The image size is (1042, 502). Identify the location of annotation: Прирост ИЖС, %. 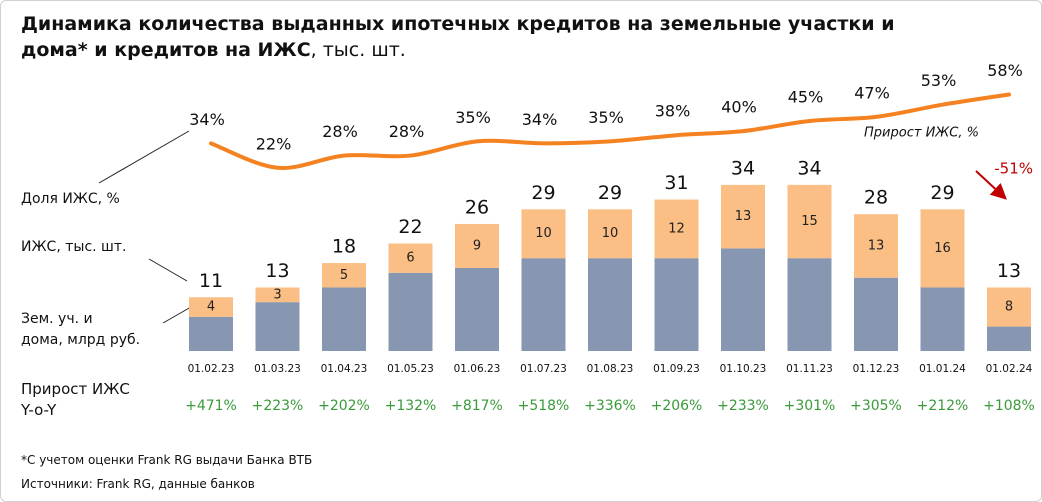
(921, 133).